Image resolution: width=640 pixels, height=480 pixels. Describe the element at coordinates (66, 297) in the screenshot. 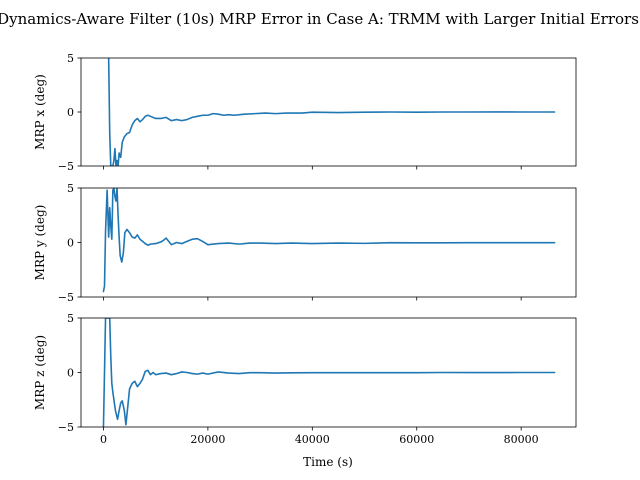

I see `y-tick-label-y-0: −5` at that location.